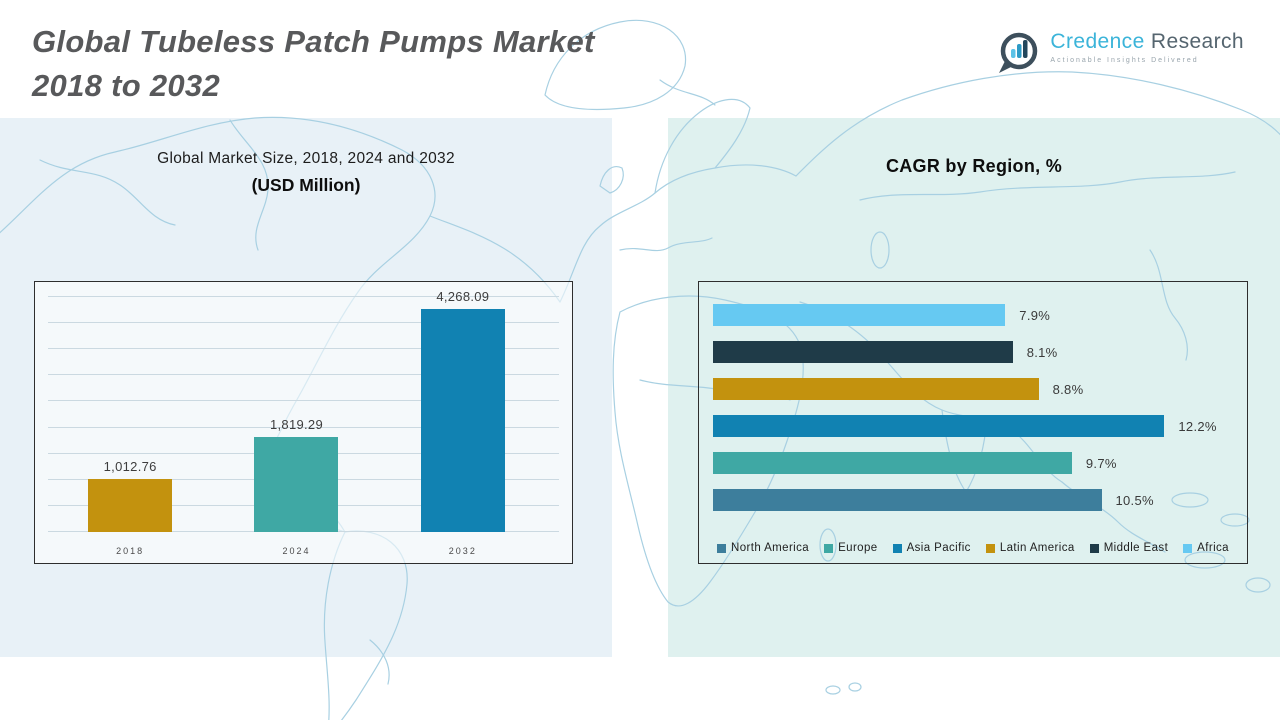 The image size is (1280, 720). I want to click on cagr-bar-north-america, so click(907, 500).